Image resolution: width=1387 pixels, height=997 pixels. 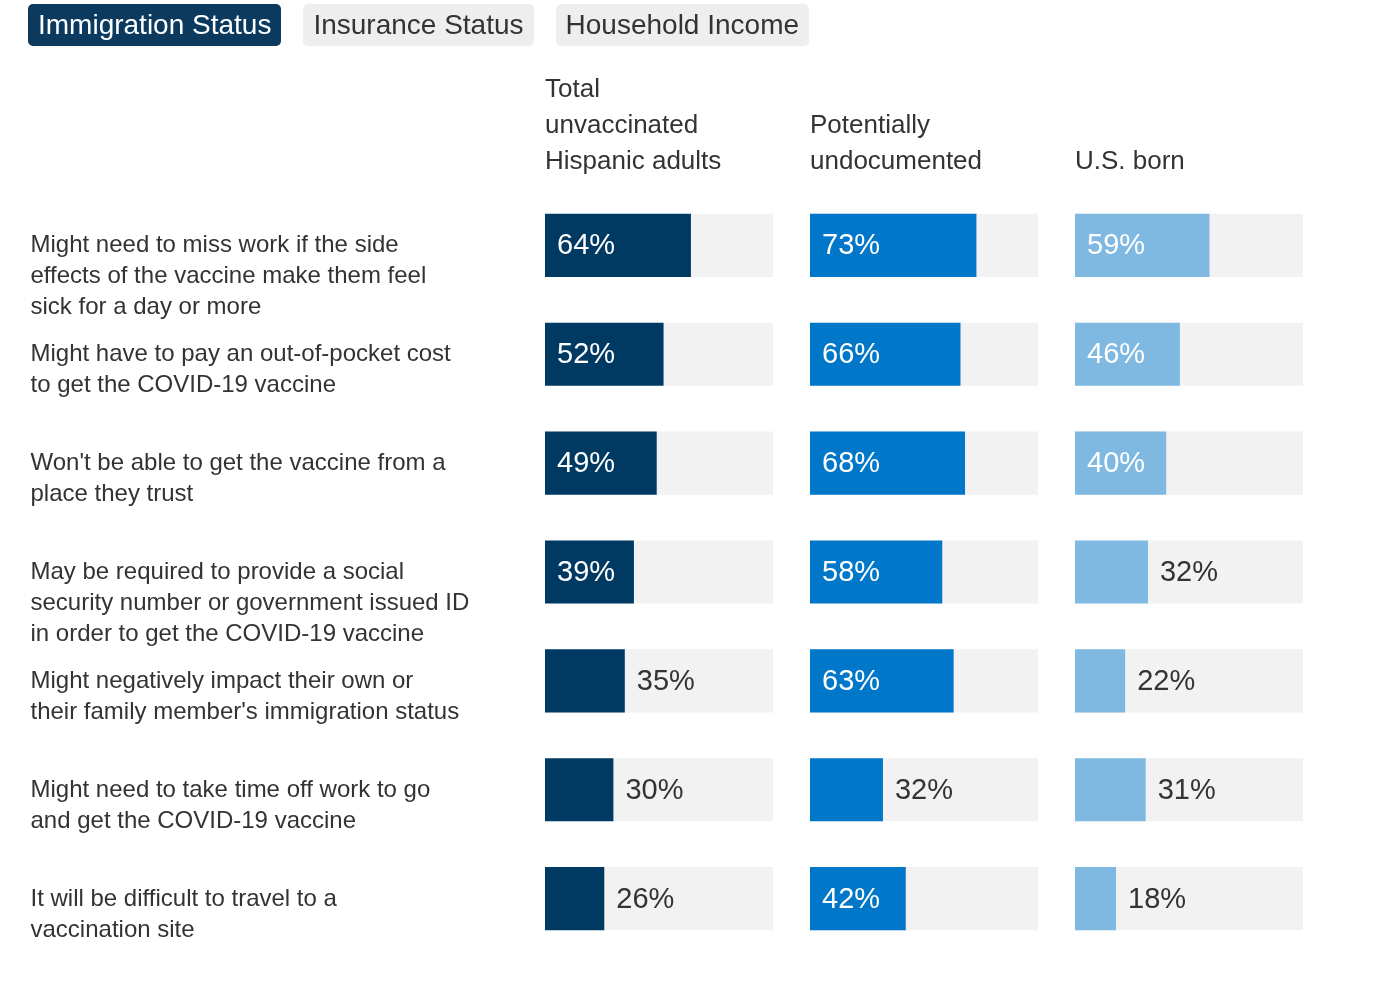 I want to click on y-tick-label: Might need to miss work if the side effects of the vaccine make them feel sick for a day or more, so click(x=228, y=275).